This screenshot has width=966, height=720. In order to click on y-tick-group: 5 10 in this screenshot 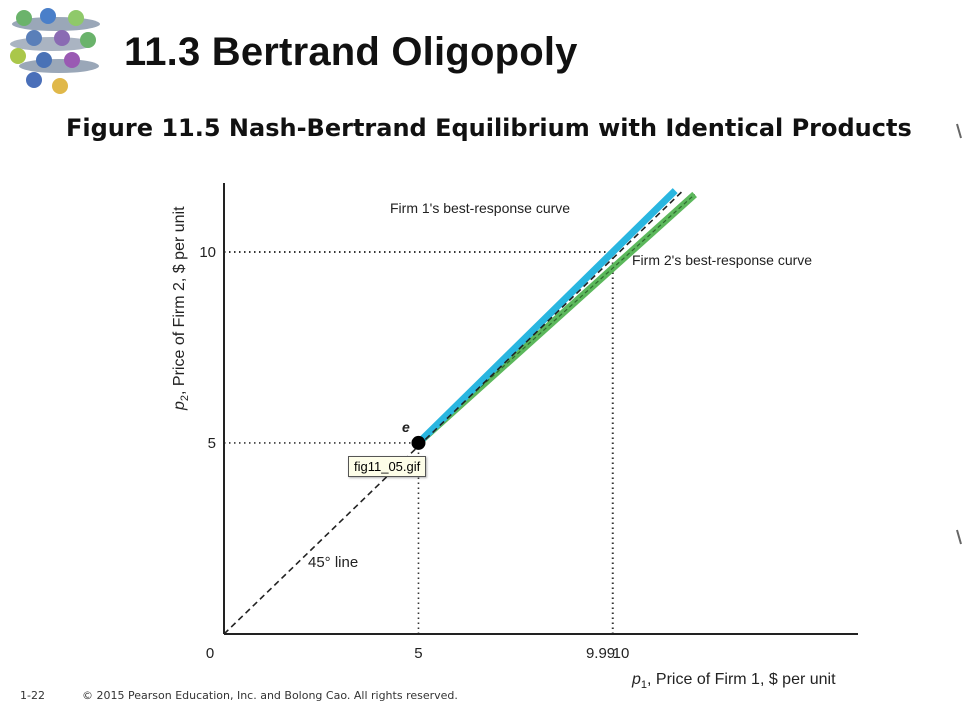, I will do `click(207, 348)`.